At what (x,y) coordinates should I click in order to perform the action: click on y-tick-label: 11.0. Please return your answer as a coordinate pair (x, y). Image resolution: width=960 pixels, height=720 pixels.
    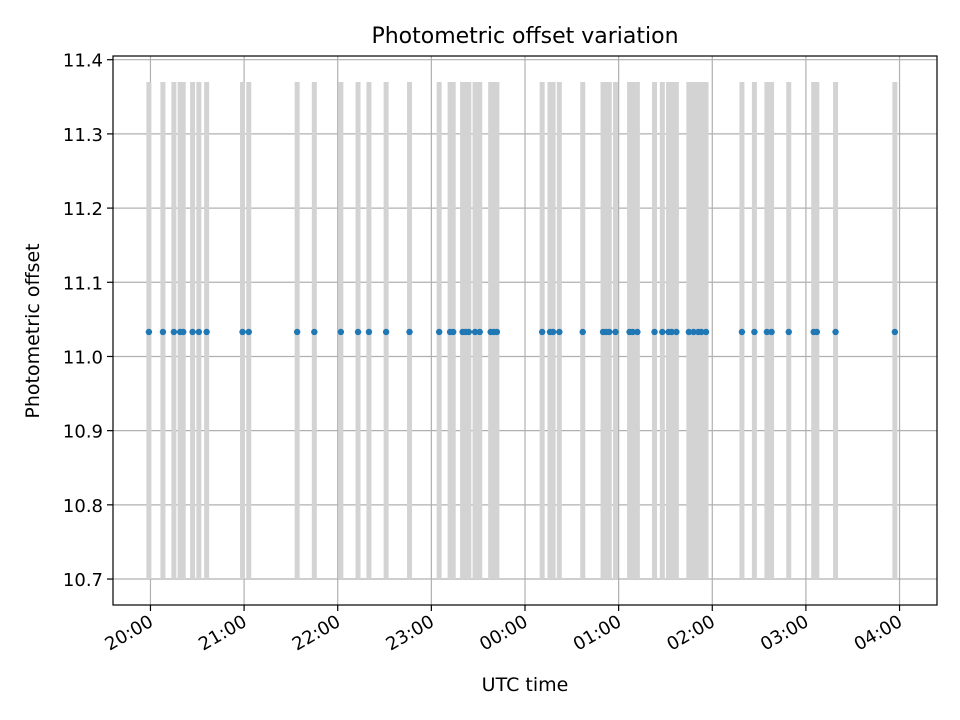
    Looking at the image, I should click on (83, 357).